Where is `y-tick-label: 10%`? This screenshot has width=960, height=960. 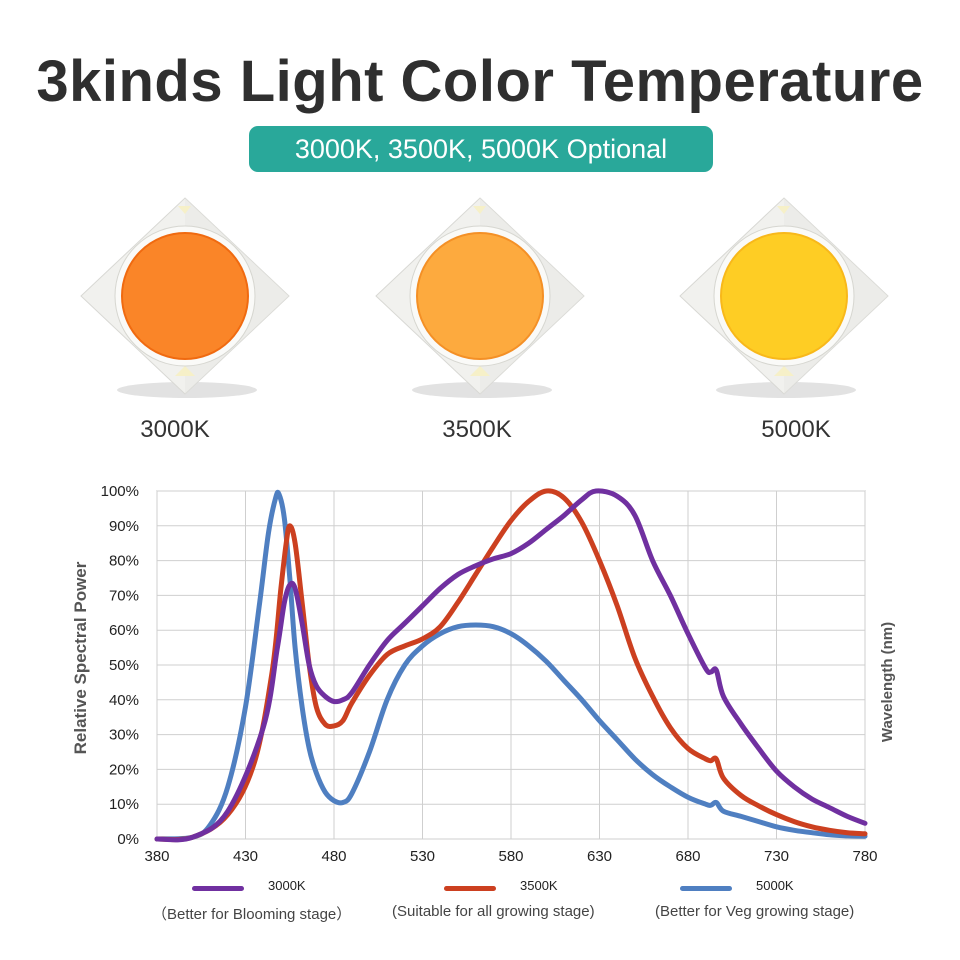
y-tick-label: 10% is located at coordinates (124, 804).